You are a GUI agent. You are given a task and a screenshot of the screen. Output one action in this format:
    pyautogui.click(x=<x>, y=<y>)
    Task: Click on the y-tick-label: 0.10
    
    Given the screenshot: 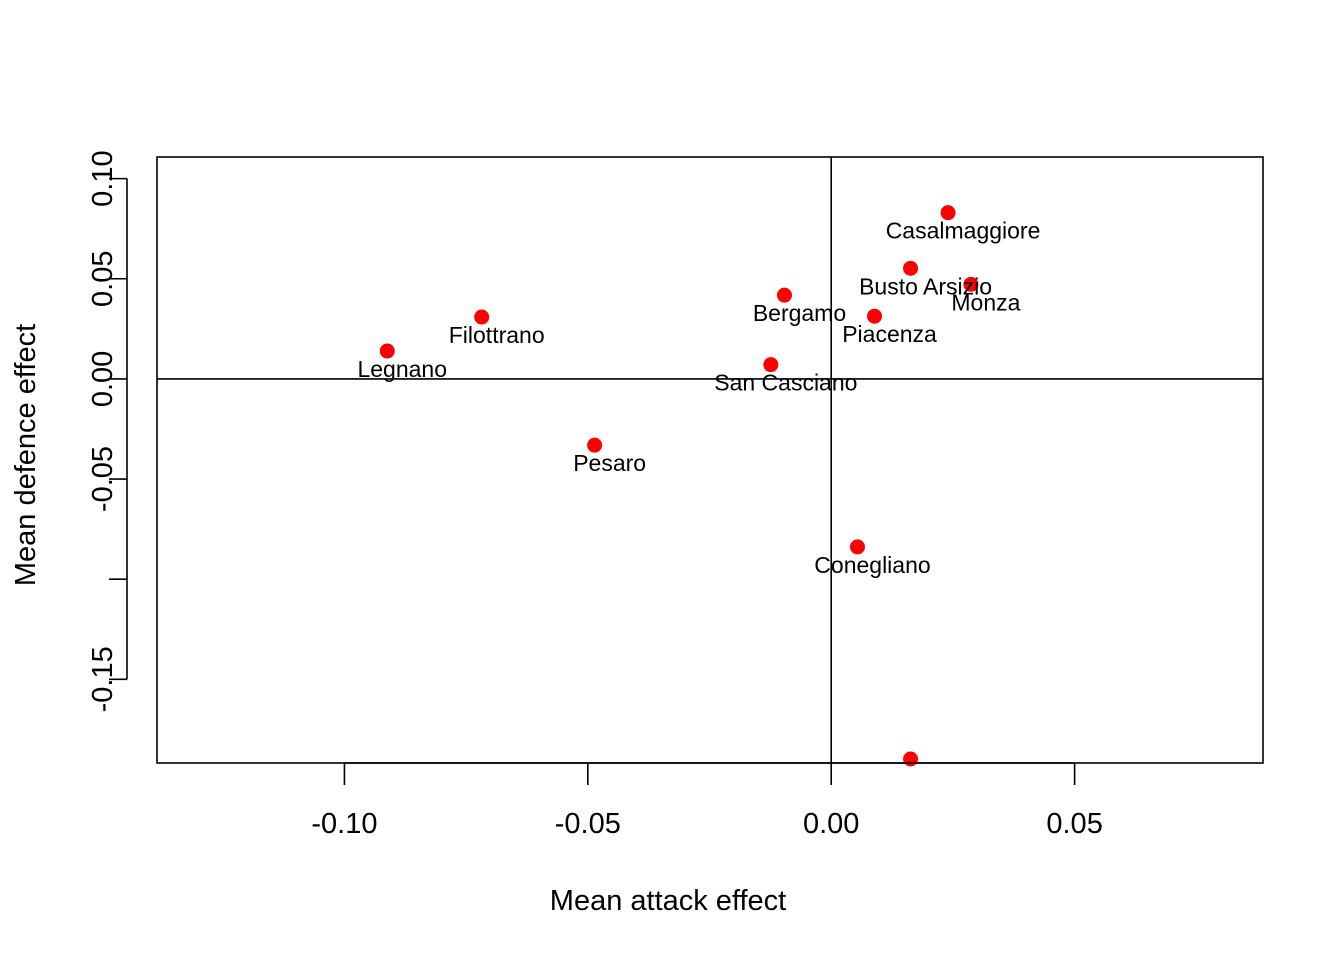 What is the action you would take?
    pyautogui.click(x=103, y=178)
    